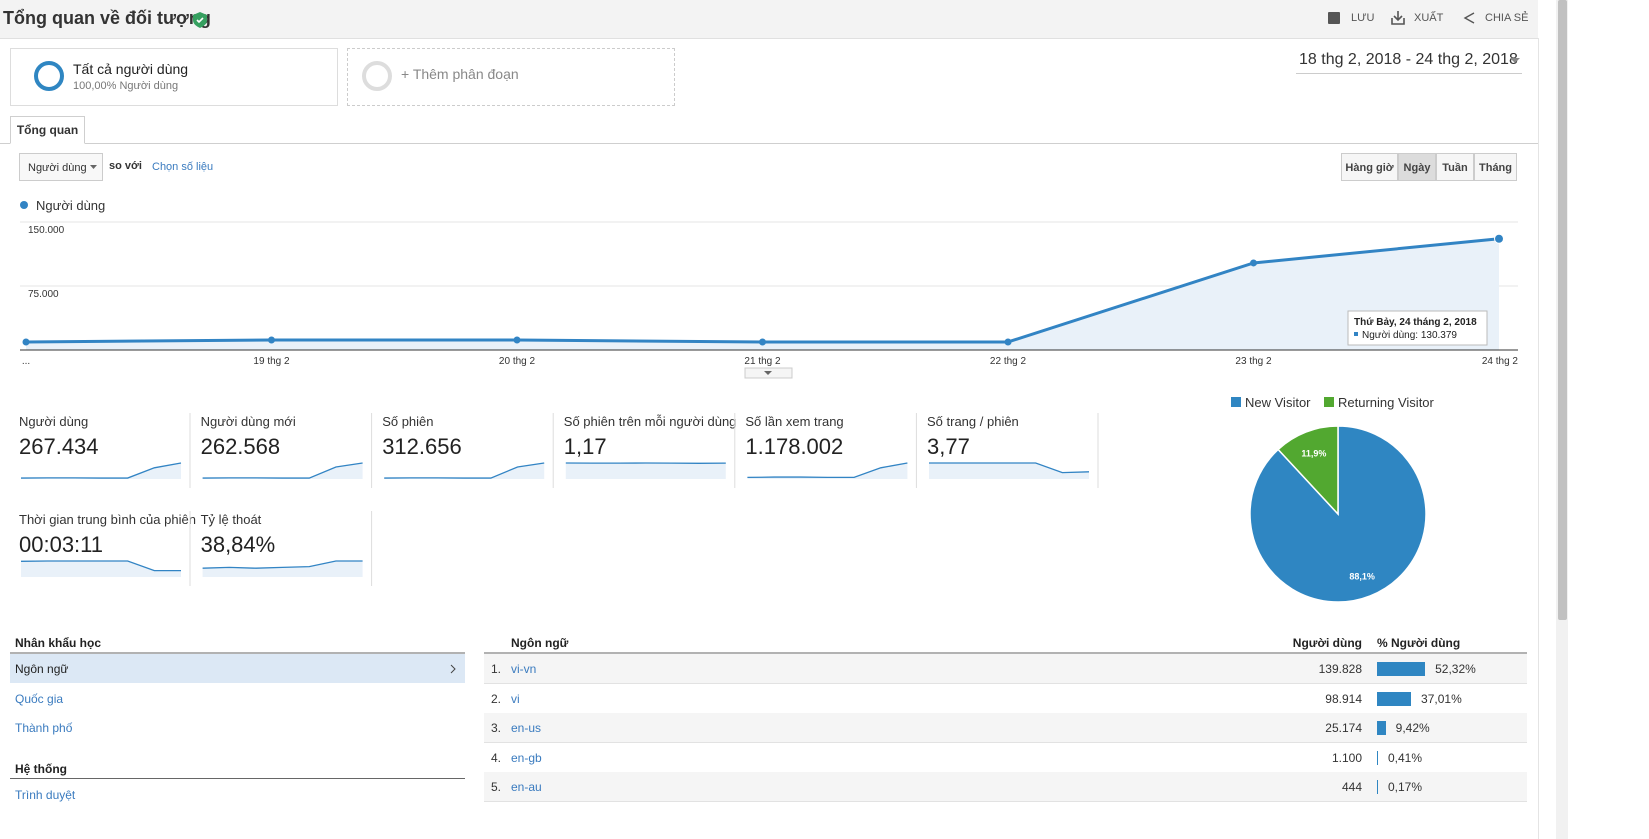  What do you see at coordinates (42, 669) in the screenshot?
I see `sidebar-item: Ngôn ngữ` at bounding box center [42, 669].